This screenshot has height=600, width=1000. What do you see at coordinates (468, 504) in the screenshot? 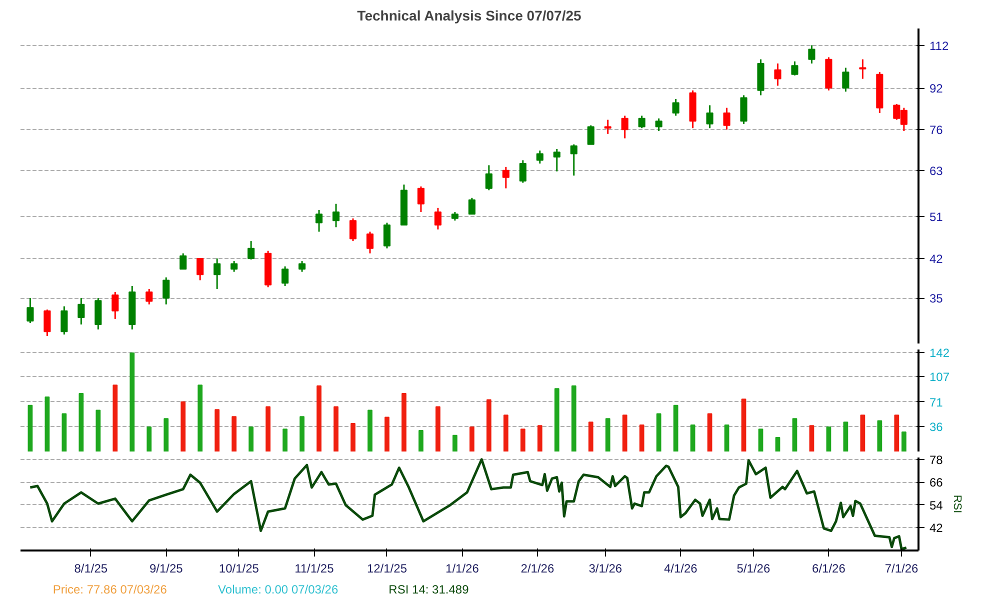
I see `line-series` at bounding box center [468, 504].